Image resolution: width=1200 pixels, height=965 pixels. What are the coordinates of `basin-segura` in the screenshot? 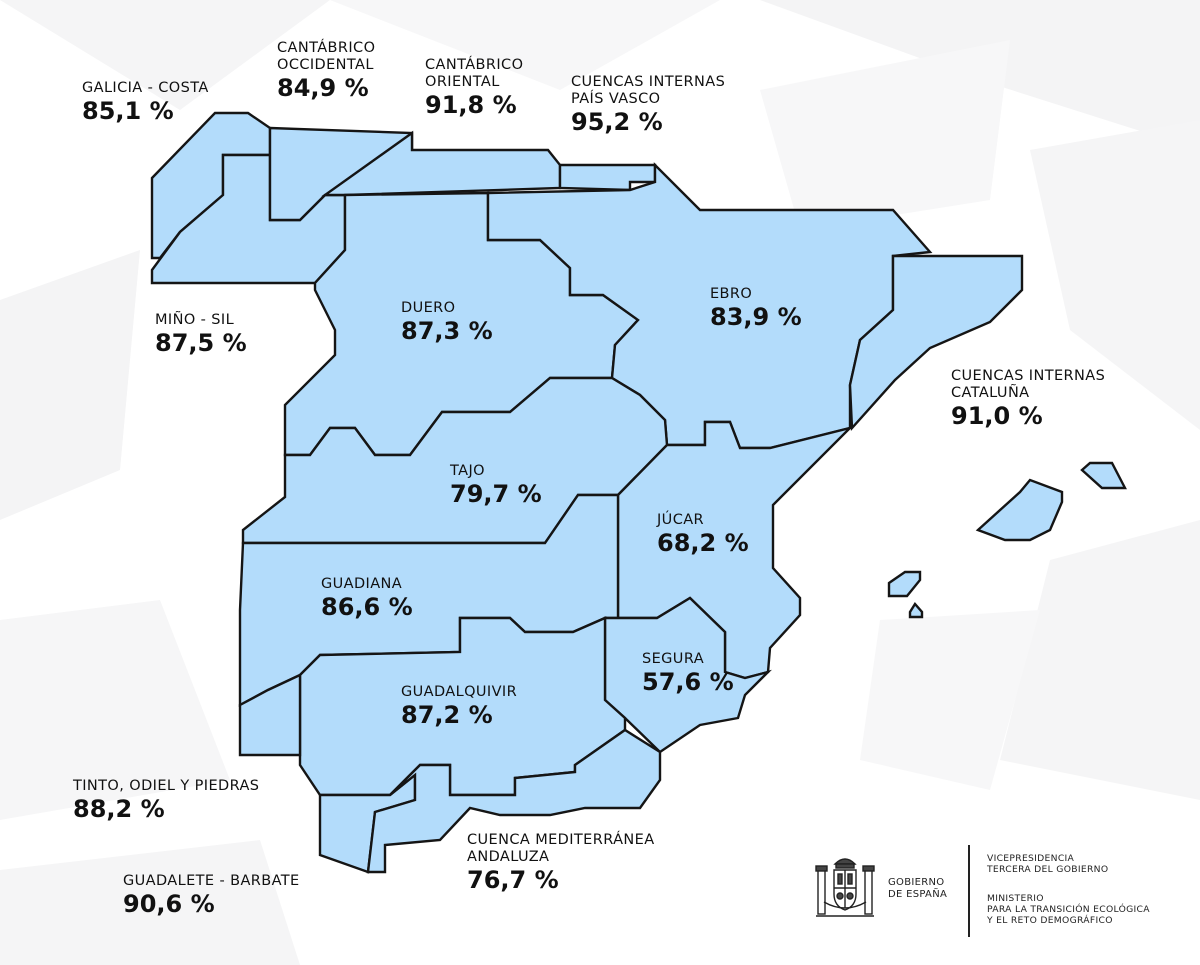 It's located at (687, 675).